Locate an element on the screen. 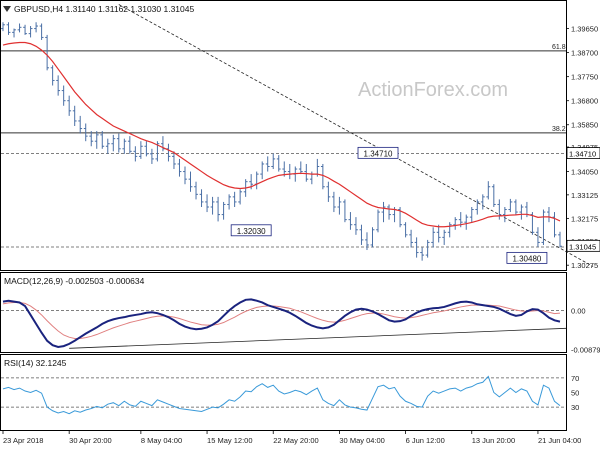  watermark: ActionForex.com is located at coordinates (433, 90).